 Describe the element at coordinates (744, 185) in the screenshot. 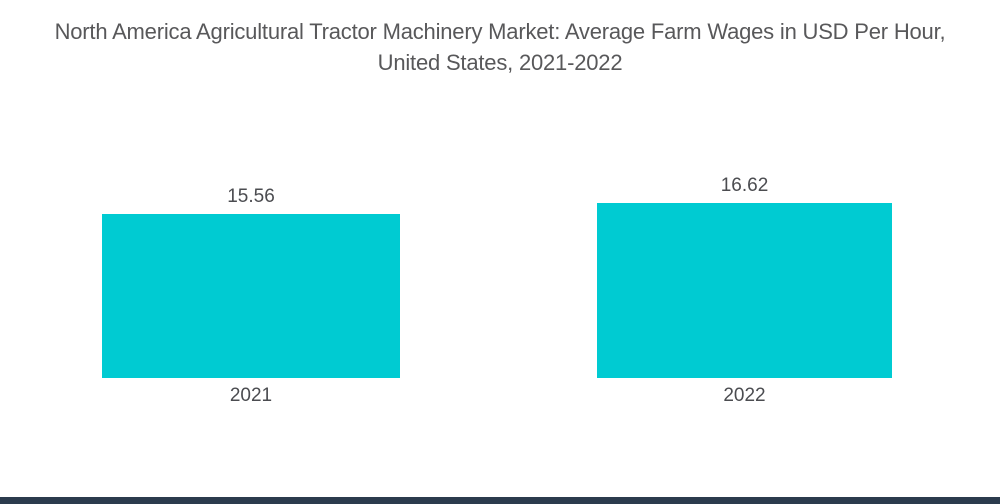

I see `bar-value-label-2022: 16.62` at that location.